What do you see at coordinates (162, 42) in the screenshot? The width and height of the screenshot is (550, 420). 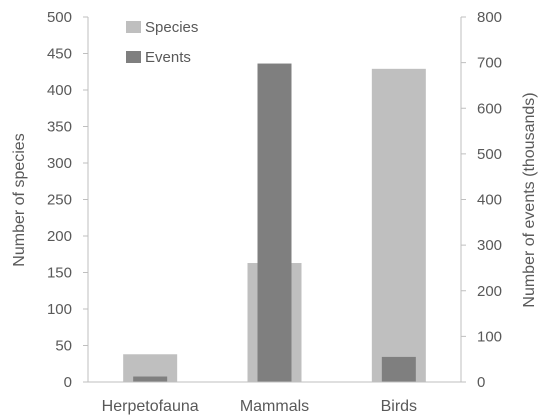 I see `legend: Species Events` at bounding box center [162, 42].